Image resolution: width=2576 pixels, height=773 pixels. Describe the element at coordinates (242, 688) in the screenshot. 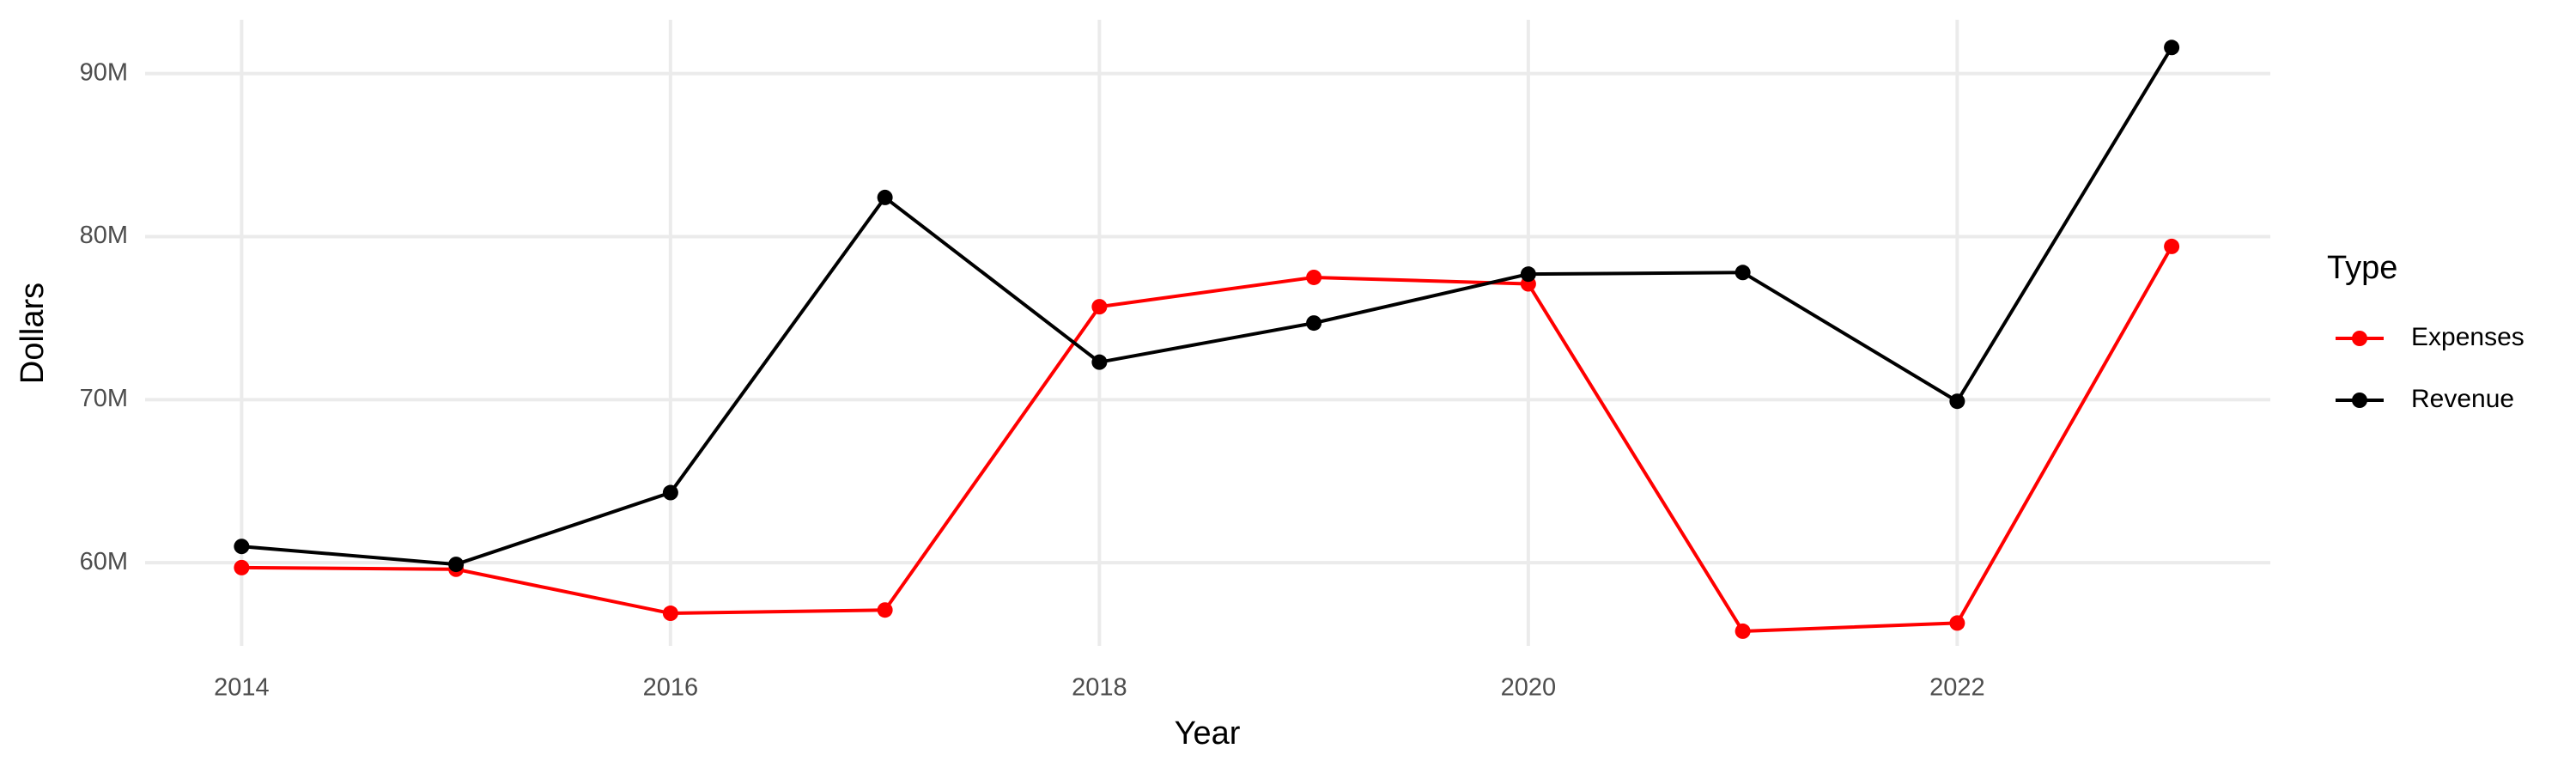

I see `x-tick-label: 2014` at that location.